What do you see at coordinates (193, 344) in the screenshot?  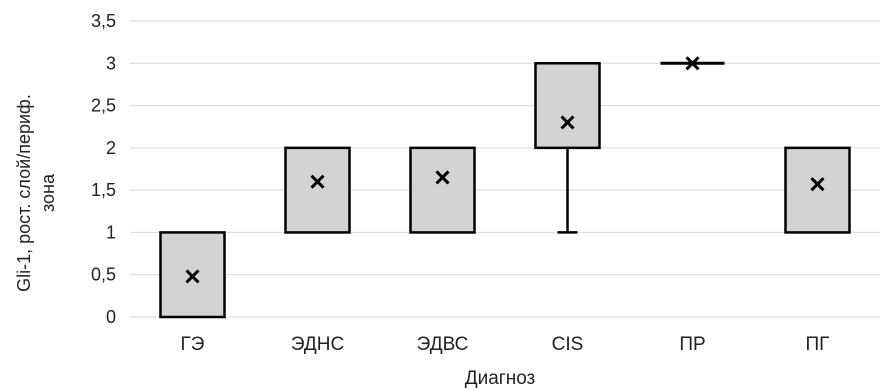 I see `x-tick-label: ГЭ` at bounding box center [193, 344].